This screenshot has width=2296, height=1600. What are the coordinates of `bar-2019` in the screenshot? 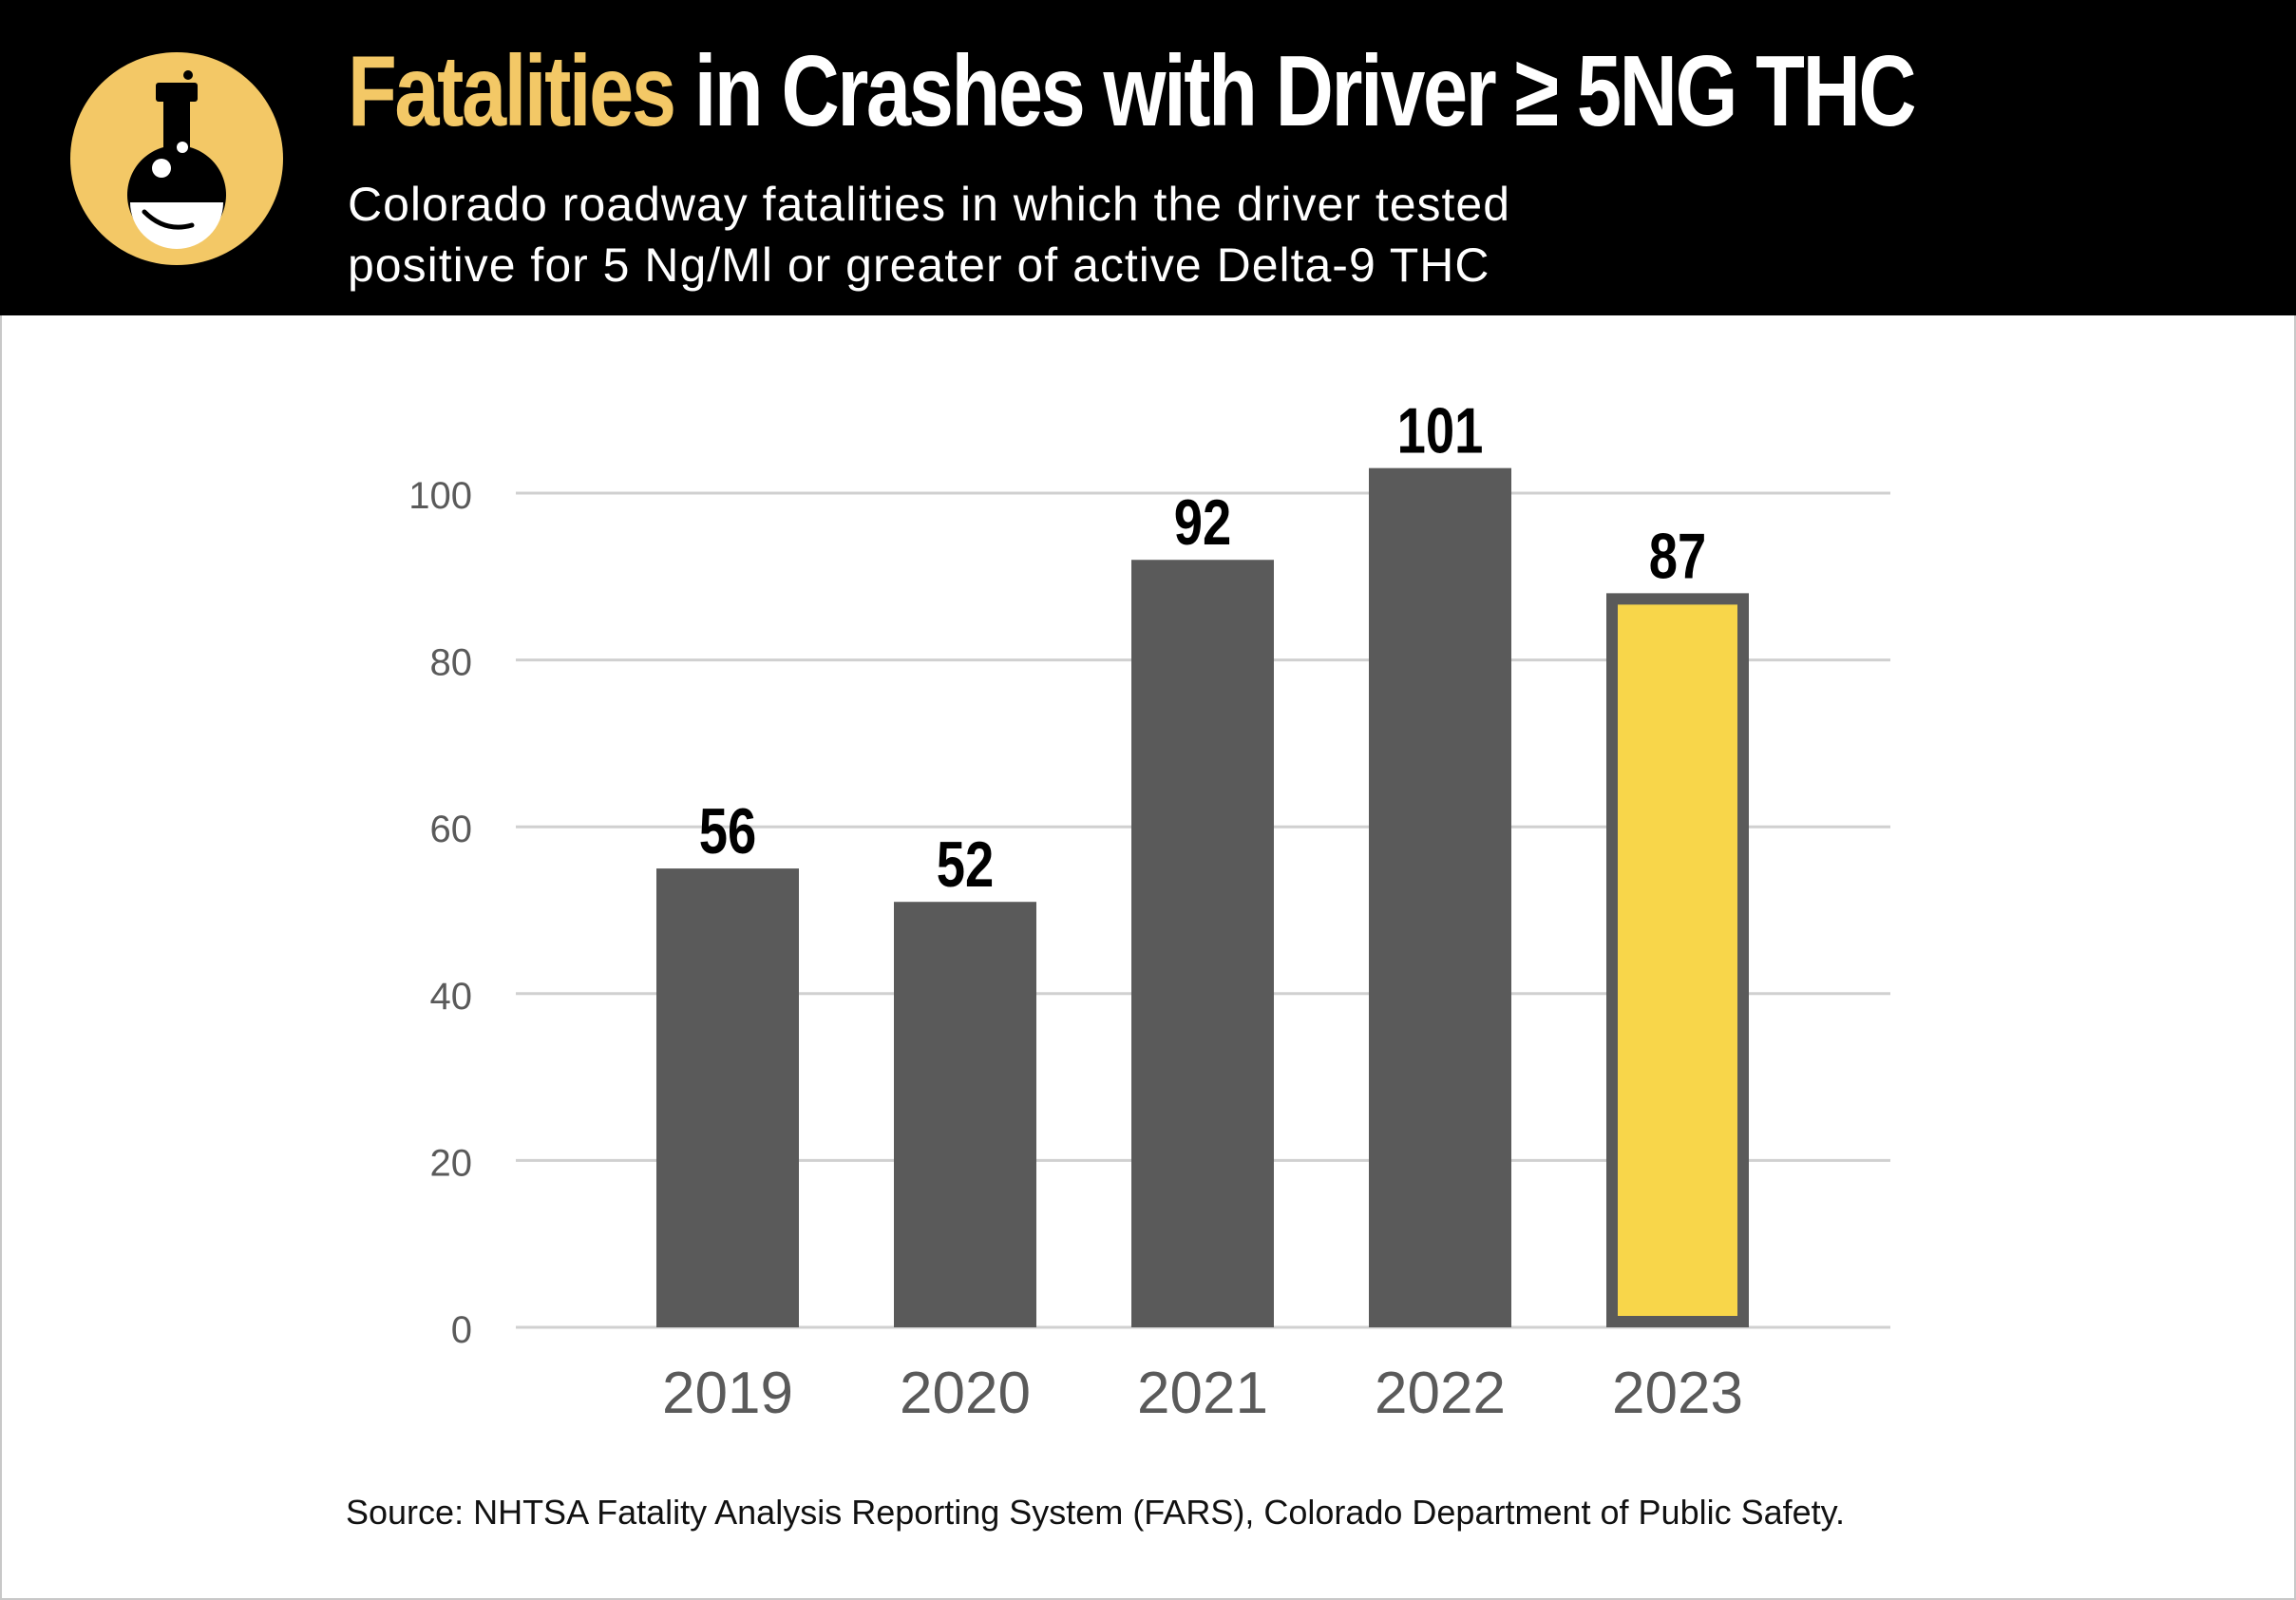 It's located at (727, 1097).